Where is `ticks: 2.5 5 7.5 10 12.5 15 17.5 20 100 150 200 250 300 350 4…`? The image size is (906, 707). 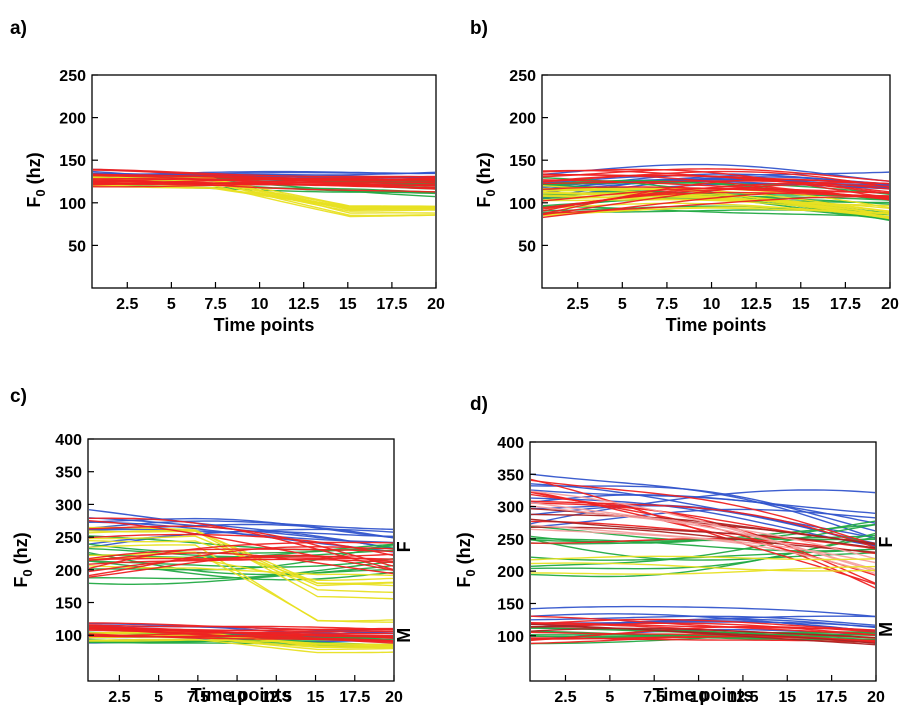 ticks: 2.5 5 7.5 10 12.5 15 17.5 20 100 150 200 250 300 350 4… is located at coordinates (229, 569).